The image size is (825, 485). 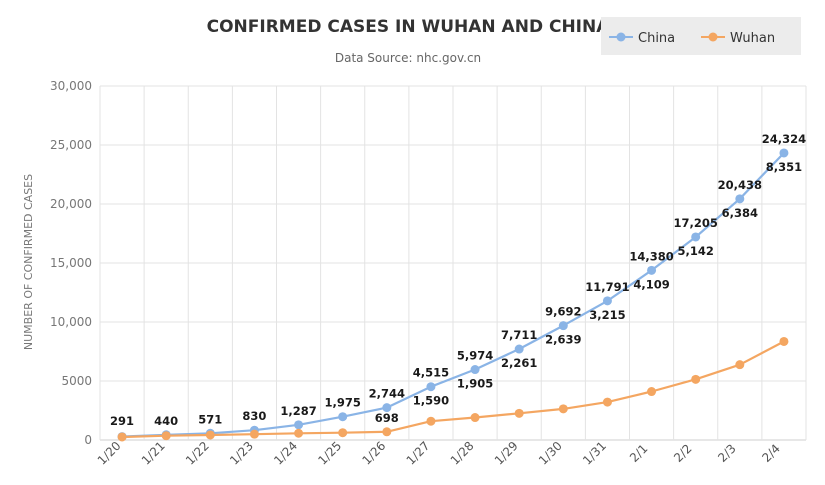 I want to click on data-label-wuhan: 1,590, so click(x=431, y=401).